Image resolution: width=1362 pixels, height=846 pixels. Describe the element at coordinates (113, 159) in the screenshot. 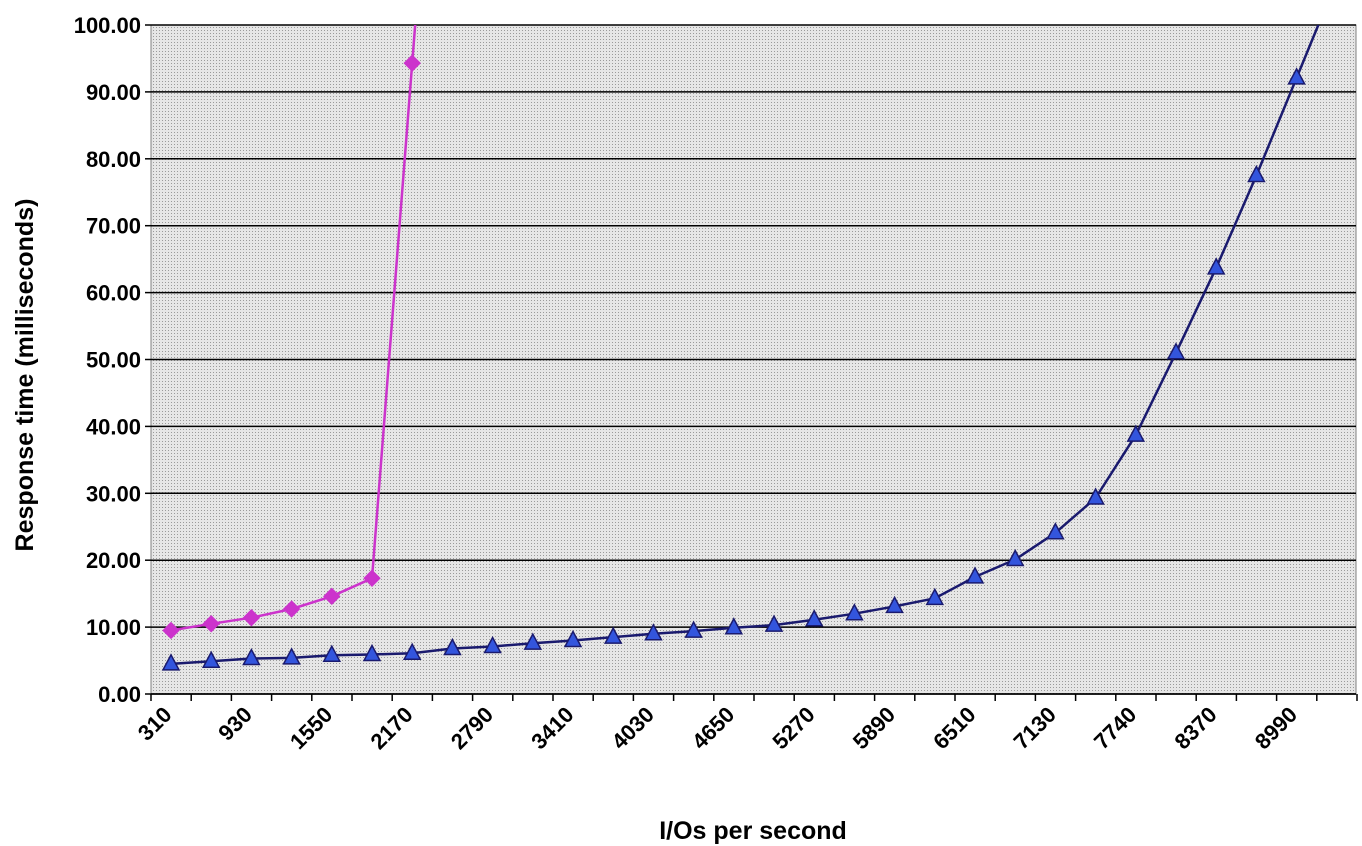

I see `y-tick-label: 80.00` at that location.